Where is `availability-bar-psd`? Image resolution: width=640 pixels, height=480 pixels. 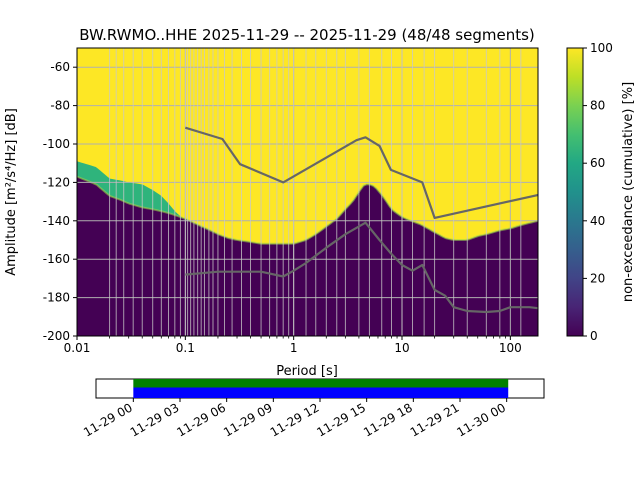 availability-bar-psd is located at coordinates (321, 392).